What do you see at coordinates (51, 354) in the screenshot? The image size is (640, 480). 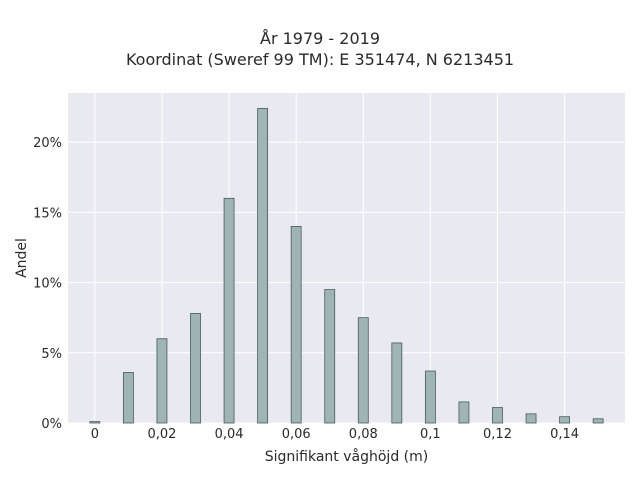 I see `y-tick-label: 5%` at bounding box center [51, 354].